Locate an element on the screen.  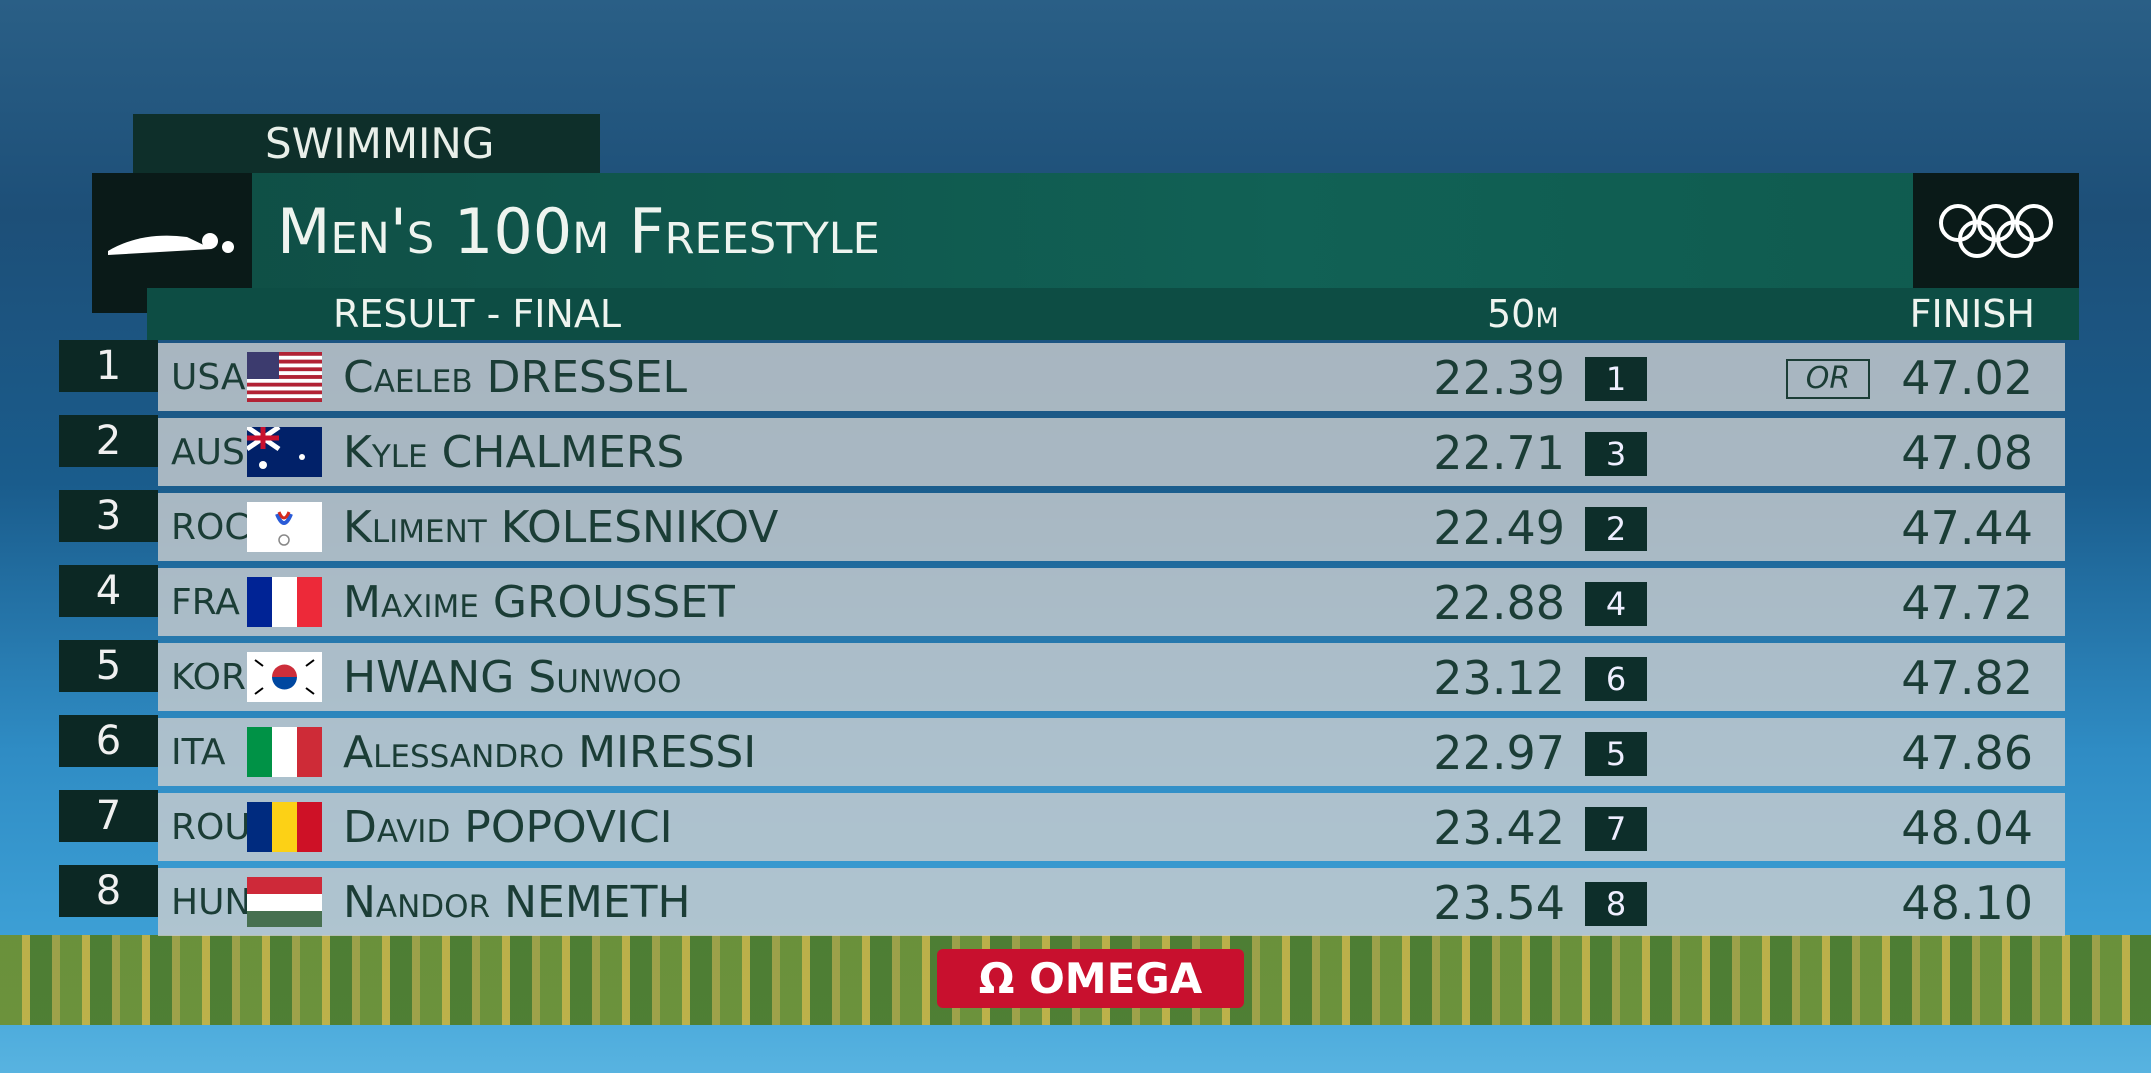
athlete-name: David POPOVICI is located at coordinates (508, 827).